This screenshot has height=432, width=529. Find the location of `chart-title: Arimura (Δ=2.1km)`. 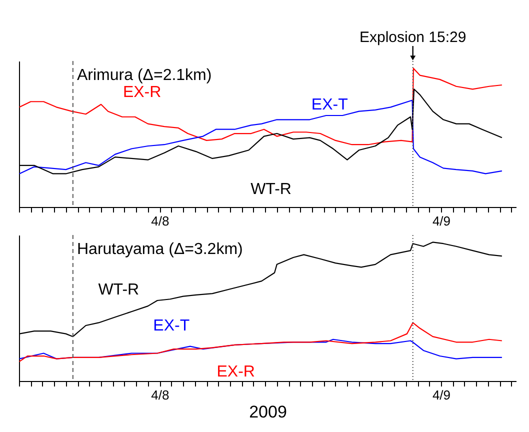

chart-title: Arimura (Δ=2.1km) is located at coordinates (144, 75).